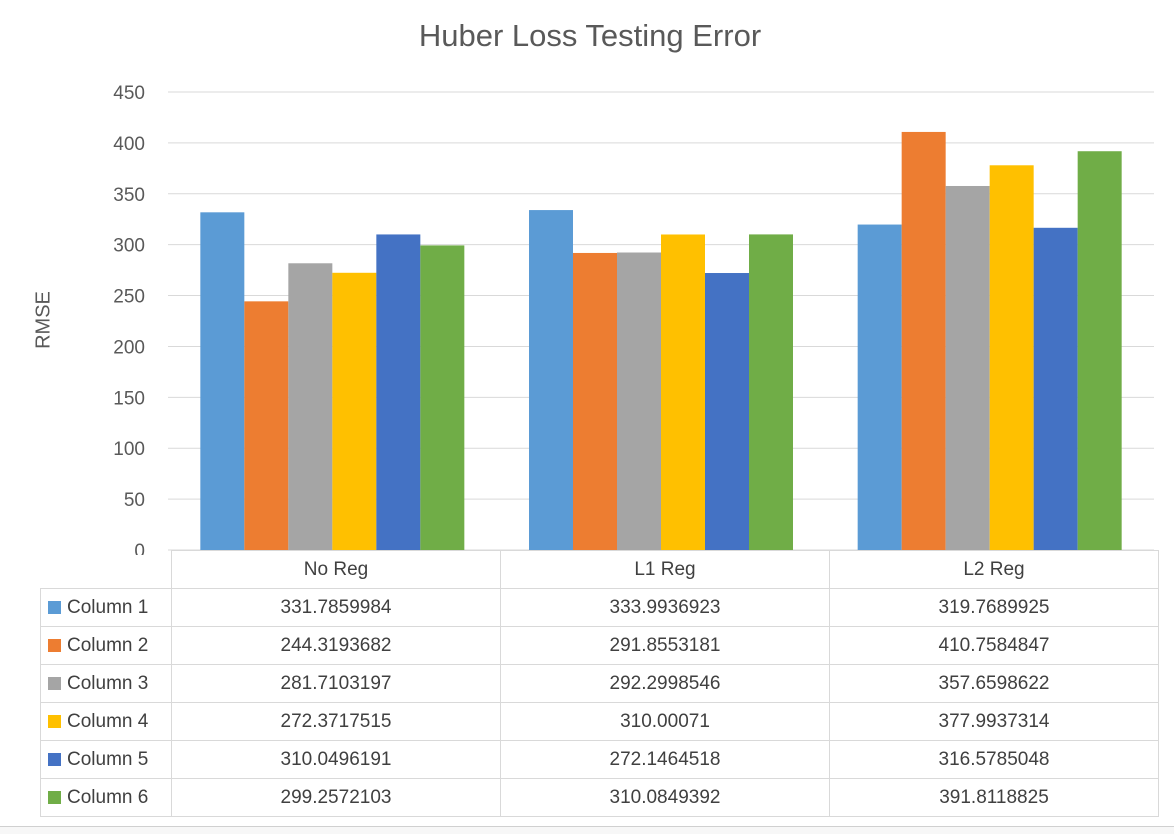  Describe the element at coordinates (129, 195) in the screenshot. I see `y-tick-label: 350` at that location.